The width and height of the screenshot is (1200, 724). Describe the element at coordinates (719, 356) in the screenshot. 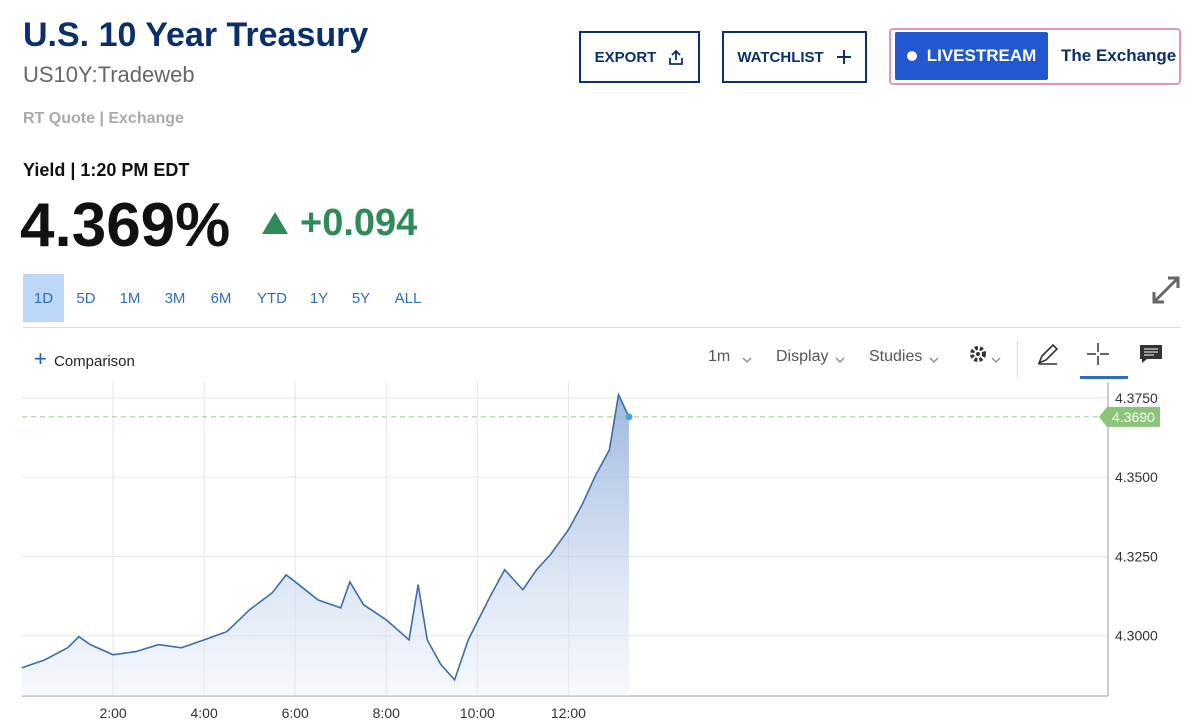

I see `interval: 1m` at that location.